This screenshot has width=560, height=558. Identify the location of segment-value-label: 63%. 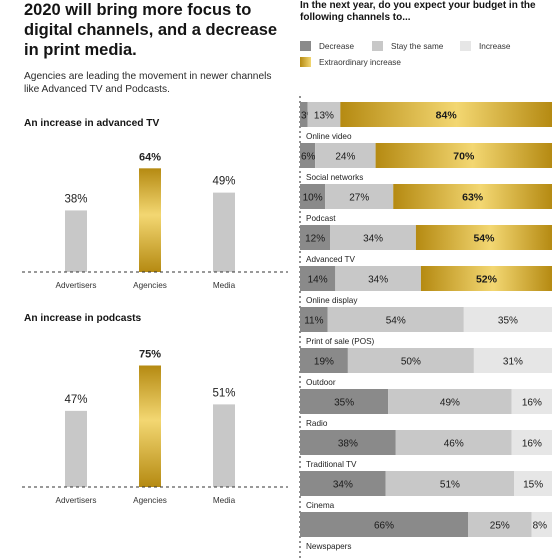
(473, 198).